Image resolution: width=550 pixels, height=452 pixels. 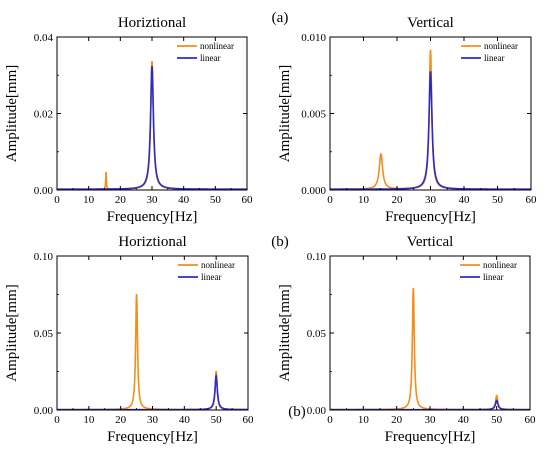 What do you see at coordinates (280, 18) in the screenshot?
I see `row-a-label: (a)` at bounding box center [280, 18].